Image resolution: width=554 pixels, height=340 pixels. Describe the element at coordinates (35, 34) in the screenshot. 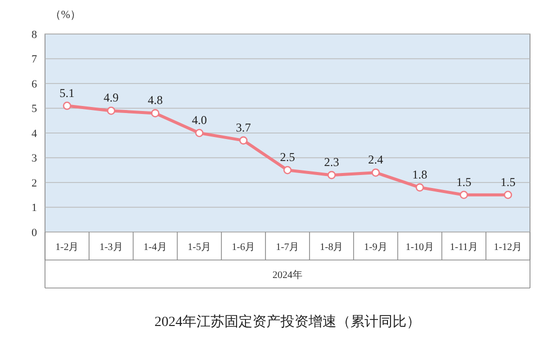

I see `y-tick-label: 8` at that location.